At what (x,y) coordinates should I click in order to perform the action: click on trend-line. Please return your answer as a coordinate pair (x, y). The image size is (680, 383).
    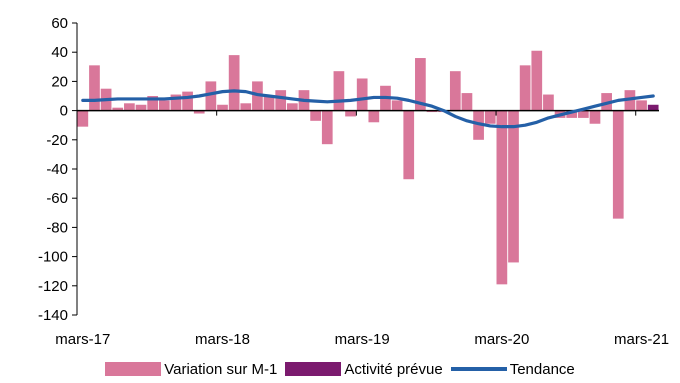
    Looking at the image, I should click on (368, 109).